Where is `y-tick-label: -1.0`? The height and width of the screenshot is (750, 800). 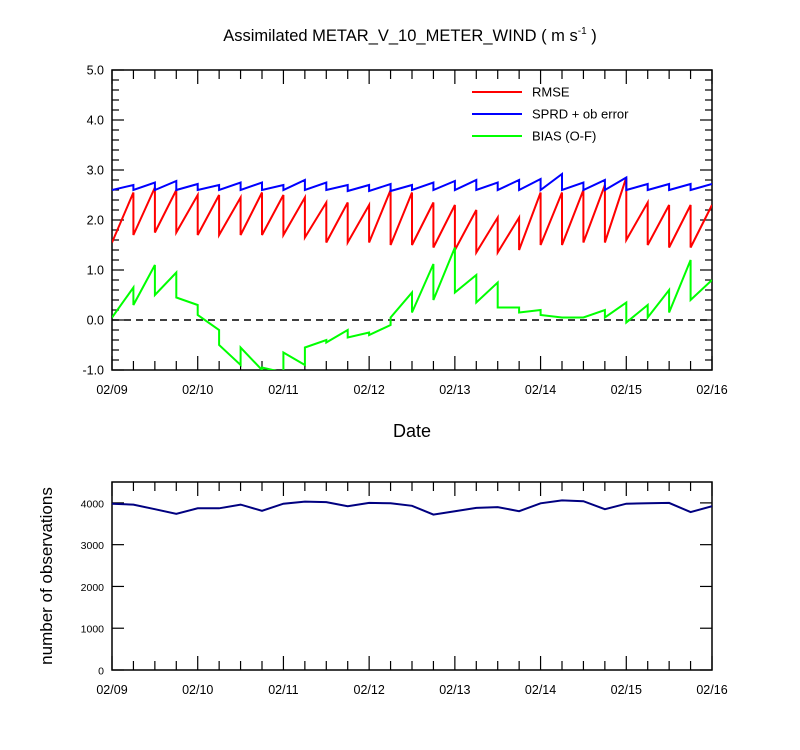
y-tick-label: -1.0 is located at coordinates (93, 371).